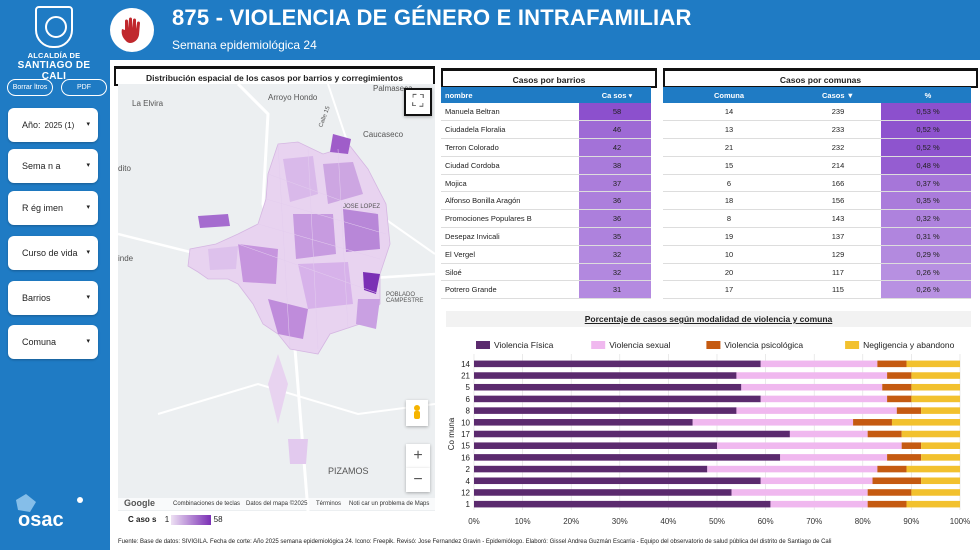 The width and height of the screenshot is (980, 550). Describe the element at coordinates (639, 345) in the screenshot. I see `legend-label: Violencia sexual` at that location.